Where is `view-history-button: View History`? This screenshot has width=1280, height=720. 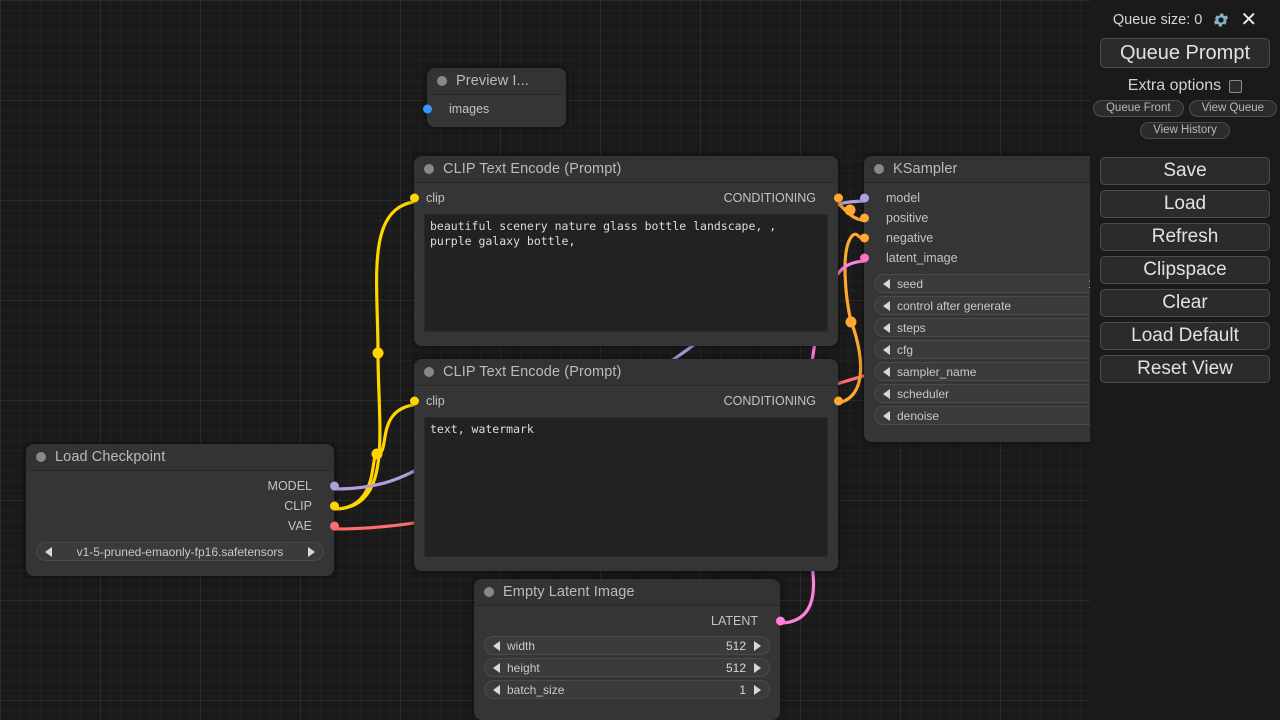
view-history-button: View History is located at coordinates (1185, 130).